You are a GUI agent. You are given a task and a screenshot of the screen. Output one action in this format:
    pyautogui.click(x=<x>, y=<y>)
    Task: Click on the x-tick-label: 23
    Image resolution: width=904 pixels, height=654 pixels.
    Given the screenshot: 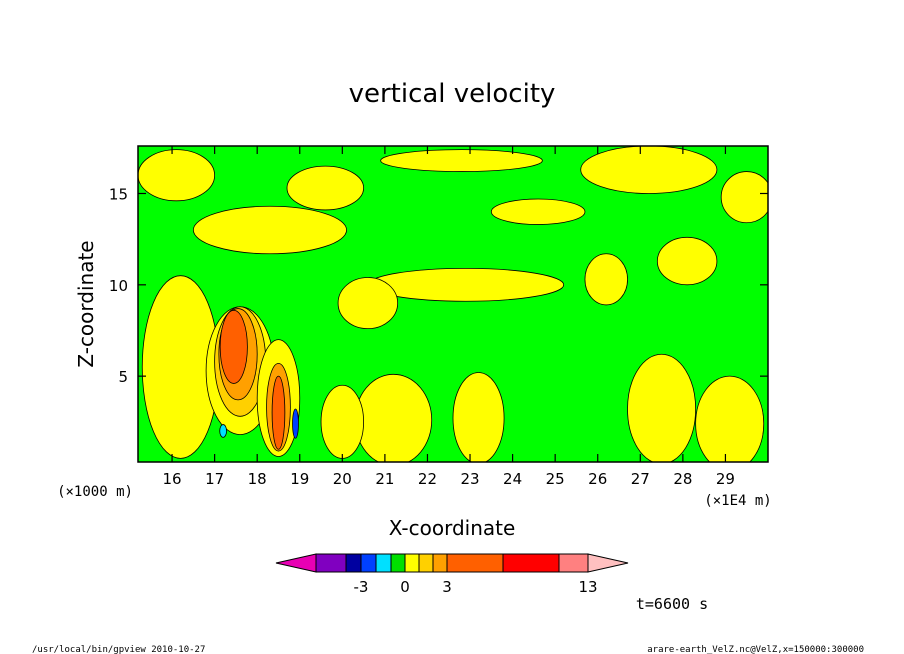 What is the action you would take?
    pyautogui.click(x=469, y=479)
    